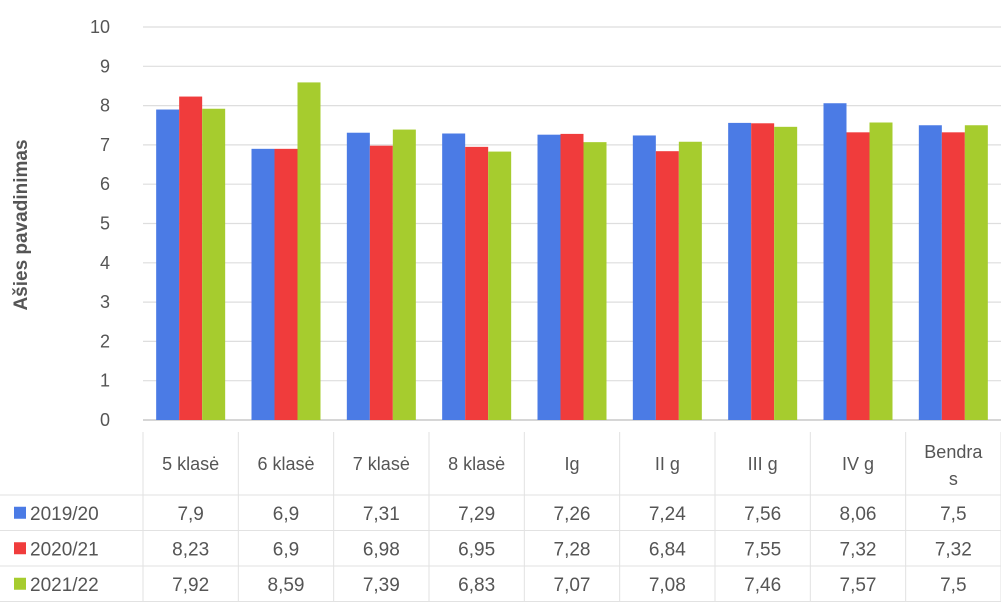  What do you see at coordinates (667, 514) in the screenshot?
I see `data-label: 7,24` at bounding box center [667, 514].